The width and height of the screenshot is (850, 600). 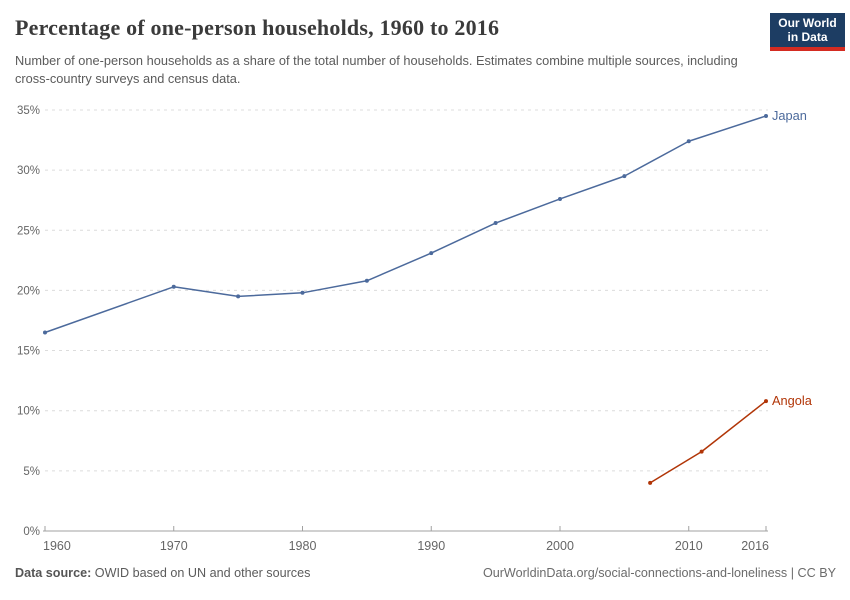 I want to click on y-tick-label-15: 15%, so click(x=28, y=352).